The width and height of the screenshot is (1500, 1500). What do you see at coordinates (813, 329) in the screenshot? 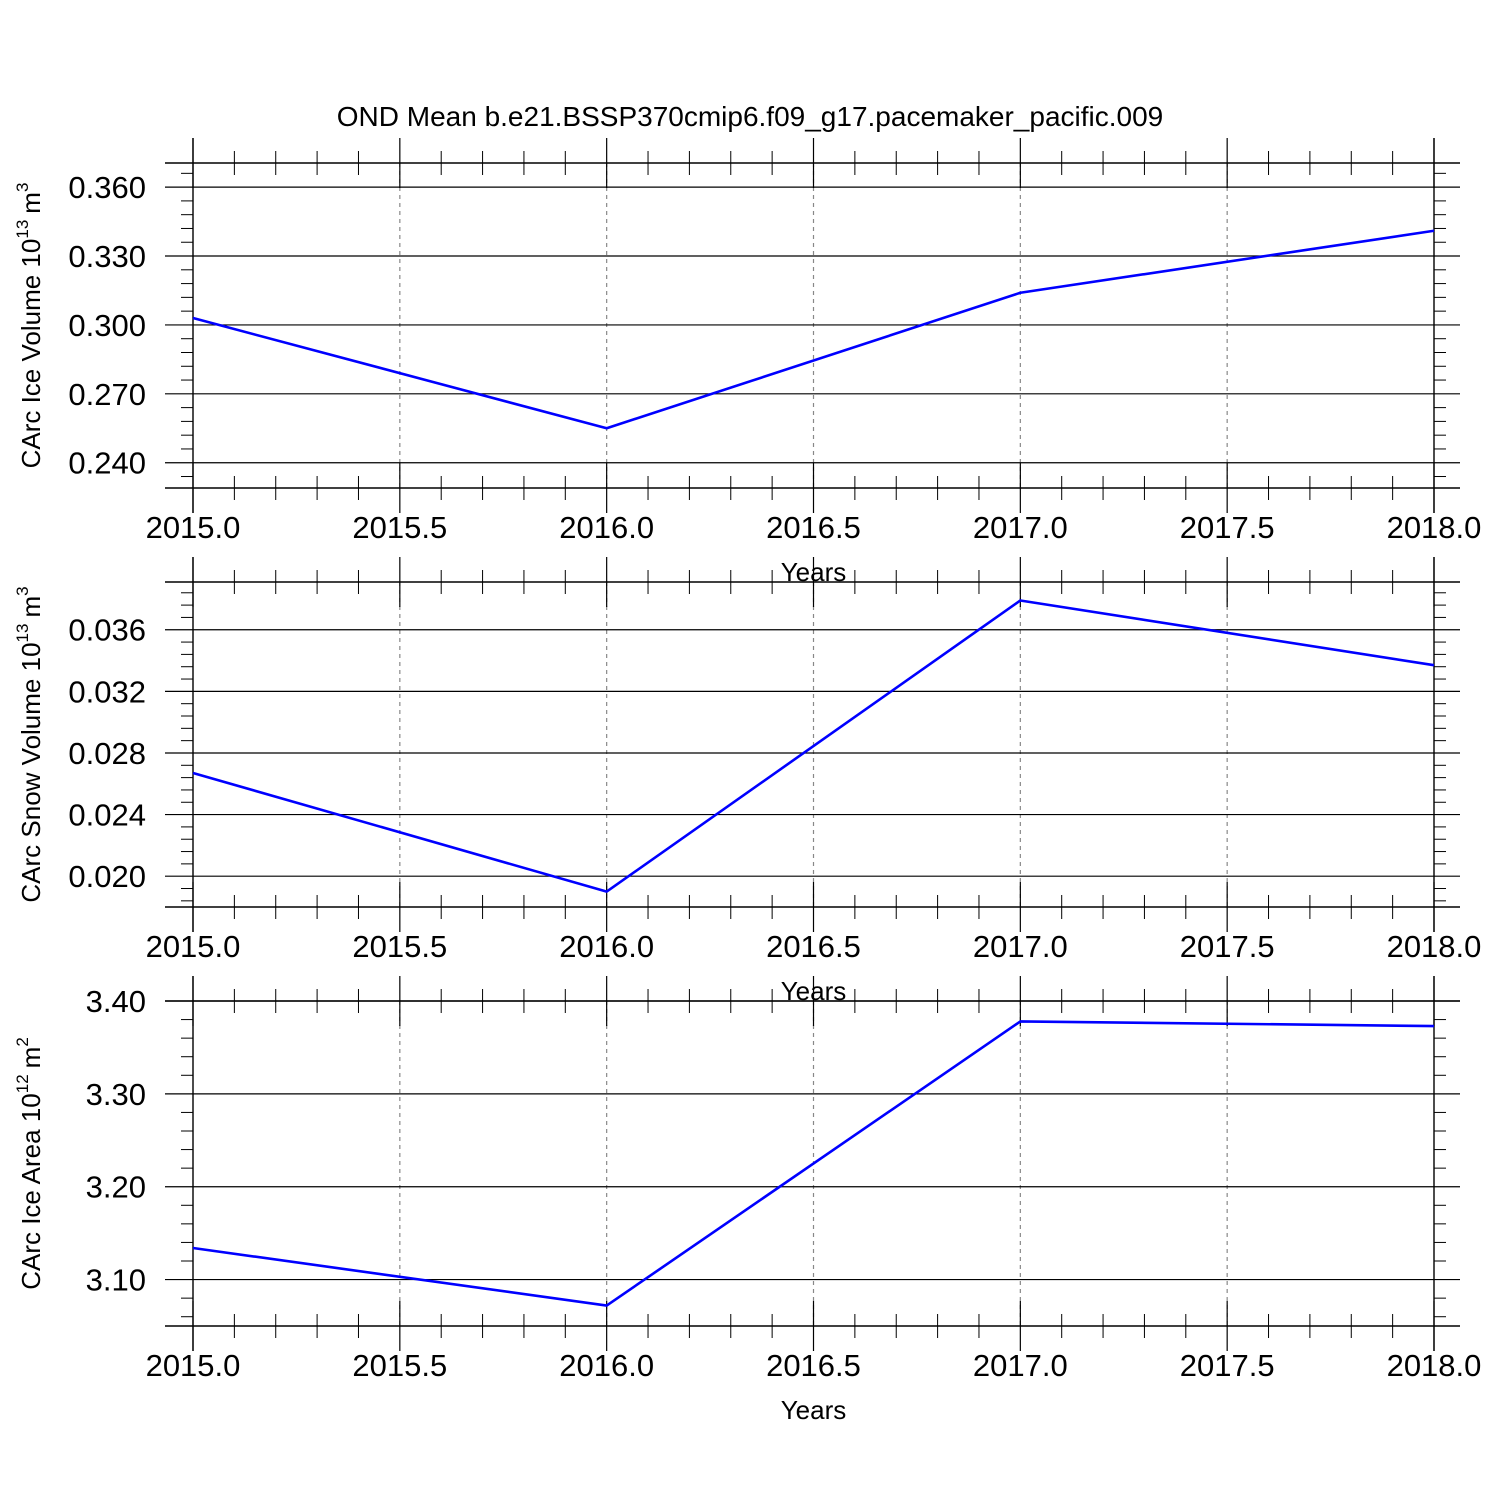
I see `series-line` at bounding box center [813, 329].